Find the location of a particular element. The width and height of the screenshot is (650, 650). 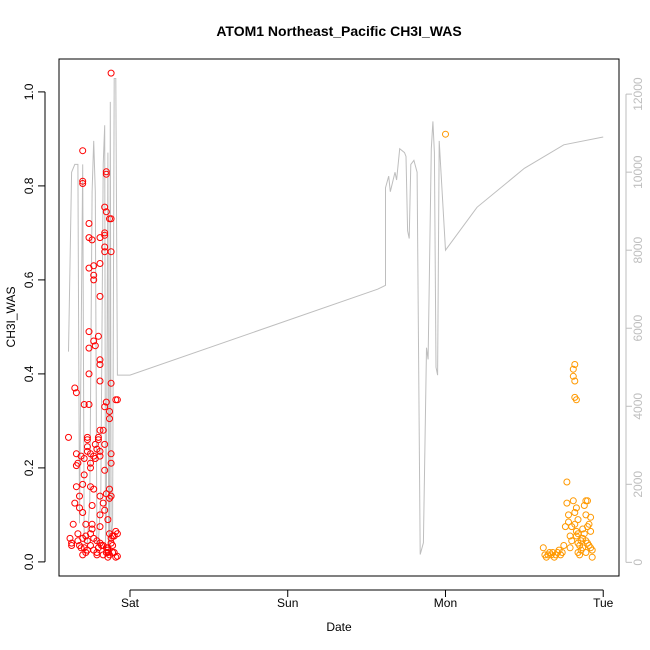

right-y-tick-label: 6000 is located at coordinates (638, 328).